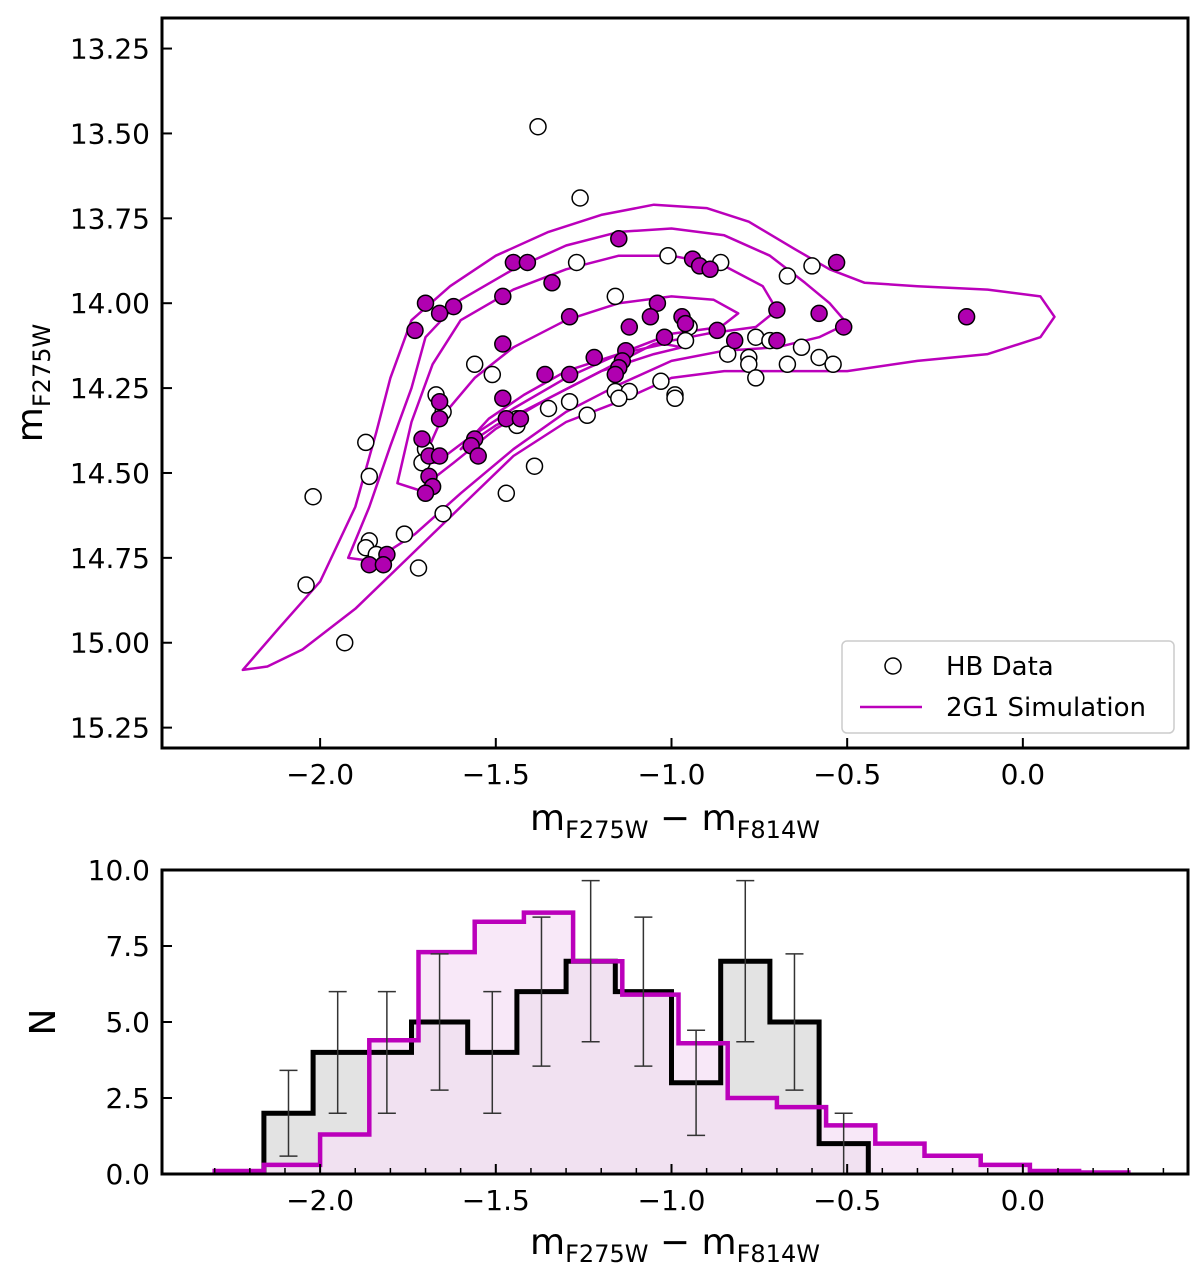  Describe the element at coordinates (127, 1022) in the screenshot. I see `y-tick-label: 5.0` at that location.